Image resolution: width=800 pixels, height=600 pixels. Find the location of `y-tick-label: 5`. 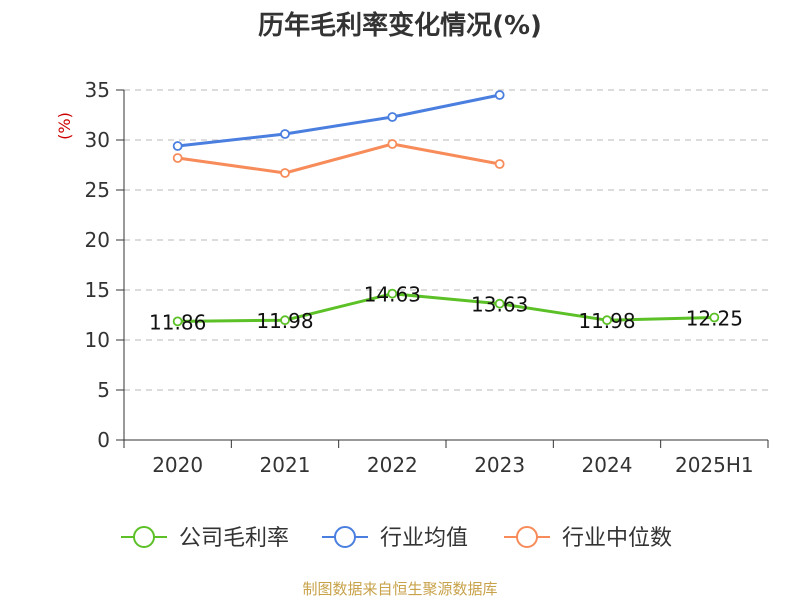

y-tick-label: 5 is located at coordinates (103, 390).